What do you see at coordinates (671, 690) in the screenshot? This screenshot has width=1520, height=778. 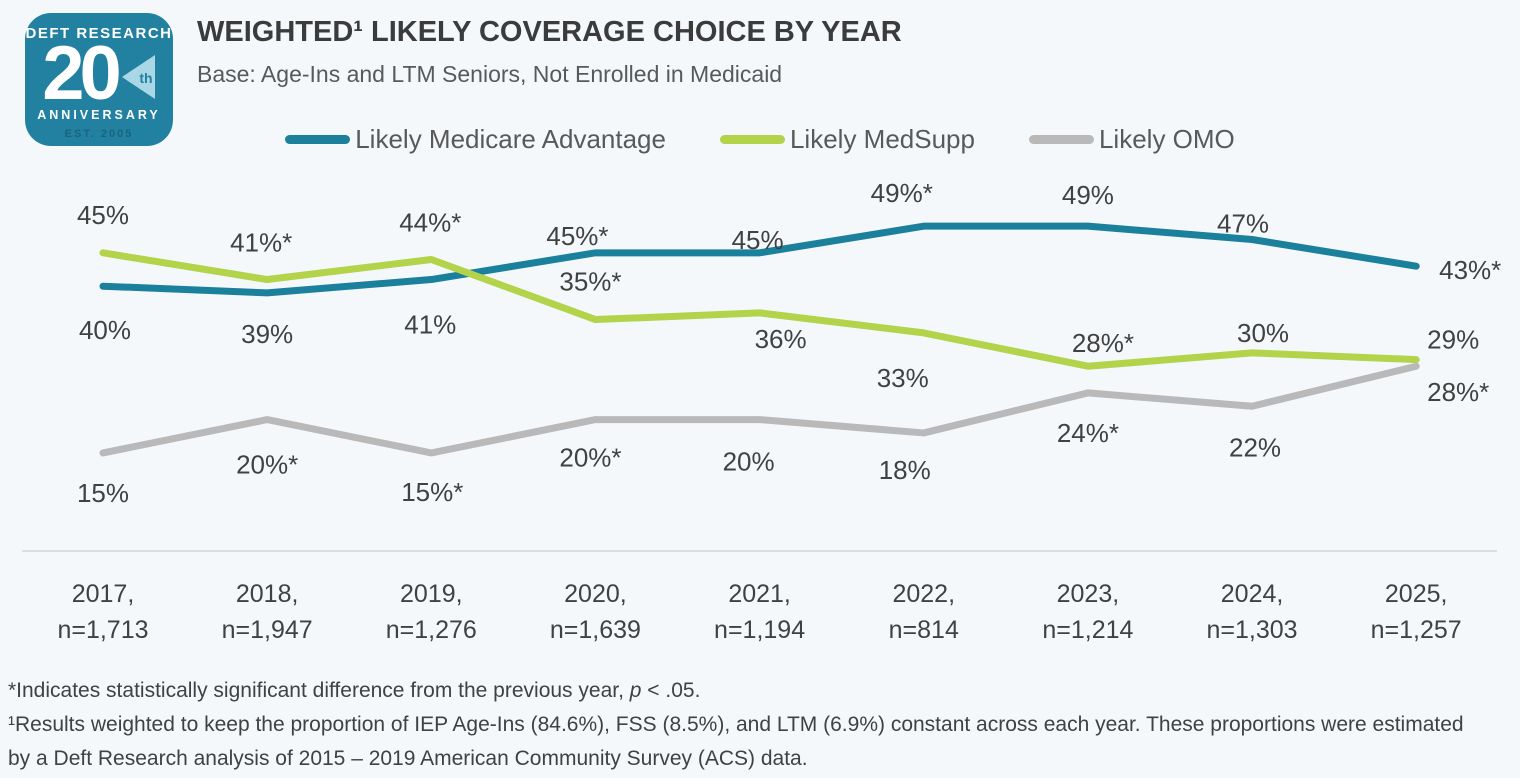 I see `significance-footnote-tail: < .05.` at bounding box center [671, 690].